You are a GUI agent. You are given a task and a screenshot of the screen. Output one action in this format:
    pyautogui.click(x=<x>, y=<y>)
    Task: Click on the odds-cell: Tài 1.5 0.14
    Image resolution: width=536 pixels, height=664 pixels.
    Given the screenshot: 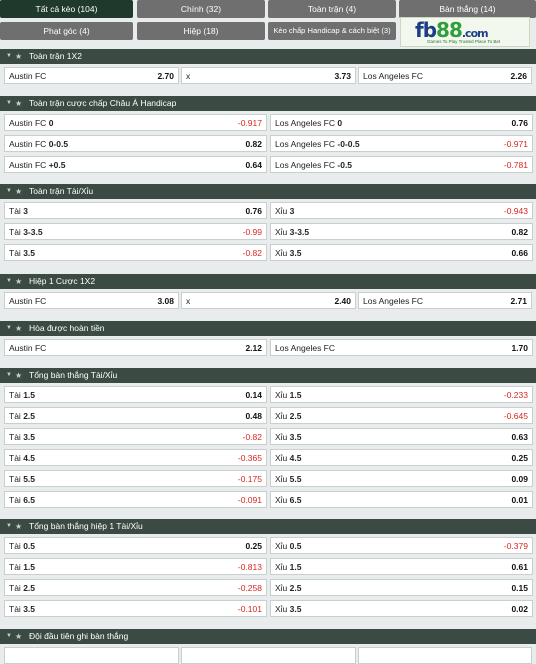 What is the action you would take?
    pyautogui.click(x=135, y=394)
    